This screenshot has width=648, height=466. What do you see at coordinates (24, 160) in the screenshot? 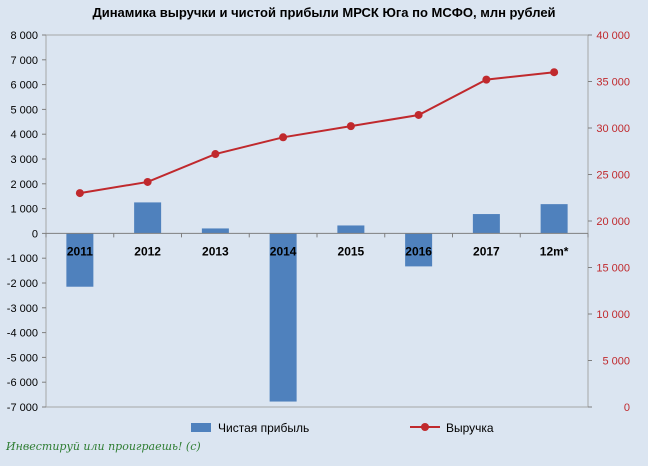
I see `left-tick-label: 3 000` at bounding box center [24, 160].